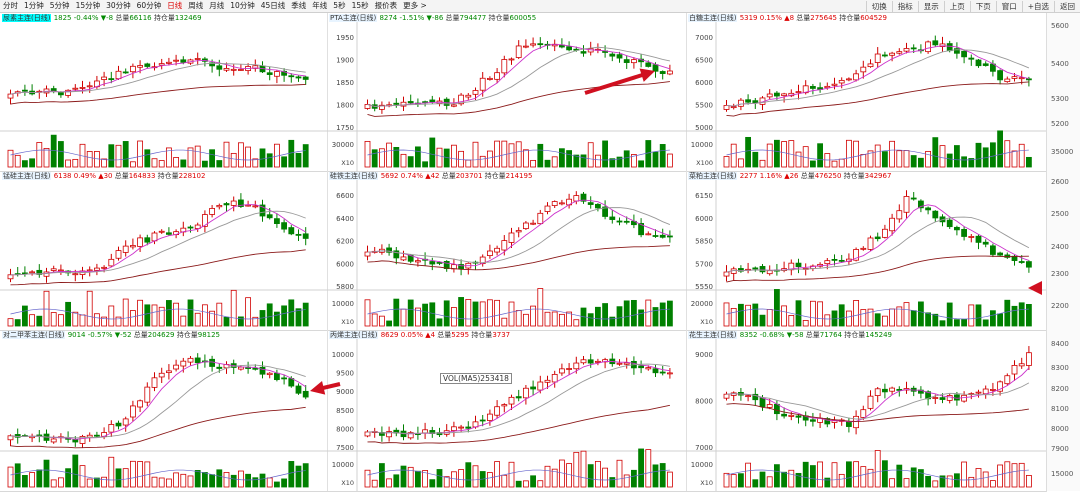  What do you see at coordinates (930, 6) in the screenshot?
I see `toolbar-button-2: 显示` at bounding box center [930, 6].